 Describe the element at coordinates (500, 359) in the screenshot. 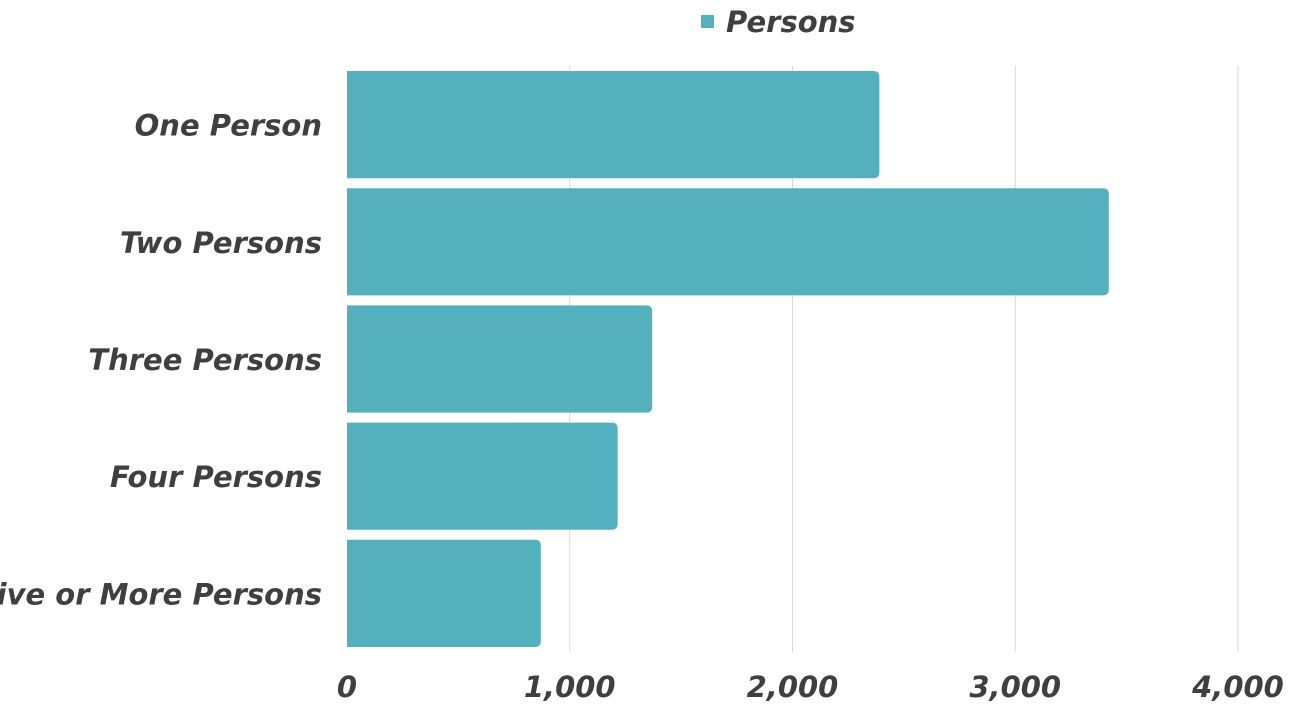

I see `bar-three-persons` at that location.